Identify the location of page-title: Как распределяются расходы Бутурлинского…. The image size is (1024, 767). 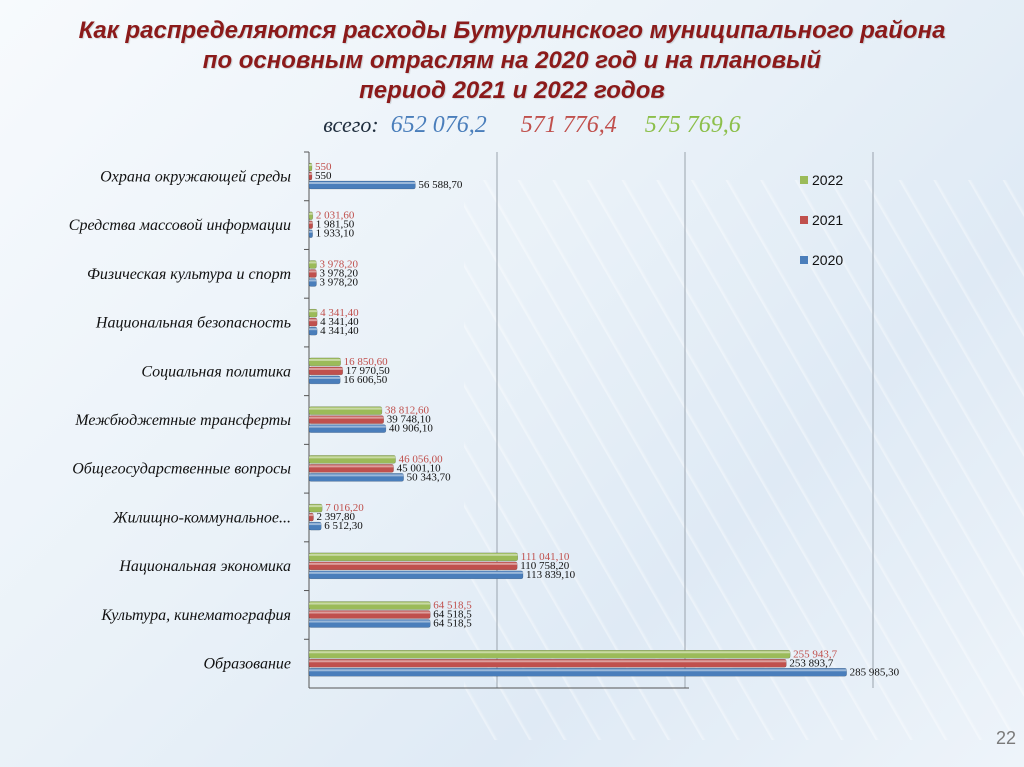
(512, 61).